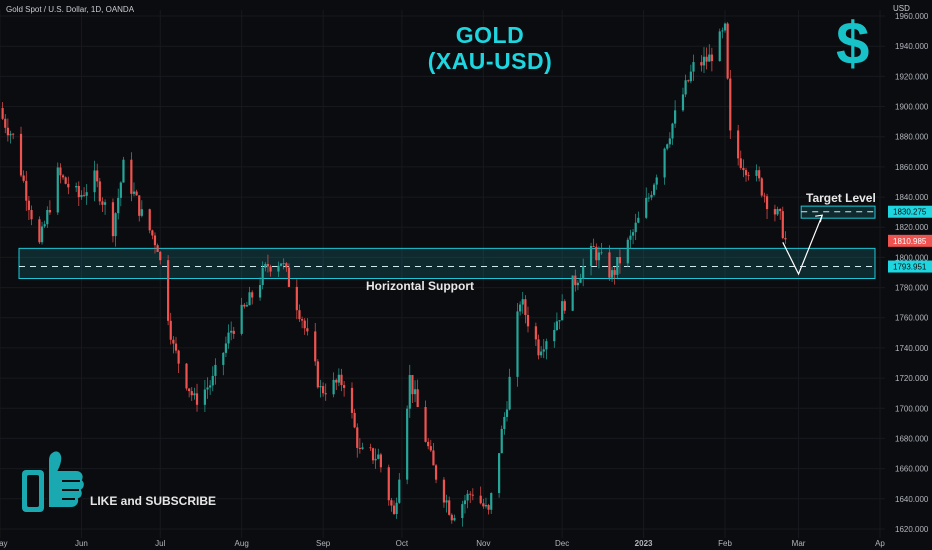  What do you see at coordinates (912, 469) in the screenshot?
I see `y-tick-label: 1660.000` at bounding box center [912, 469].